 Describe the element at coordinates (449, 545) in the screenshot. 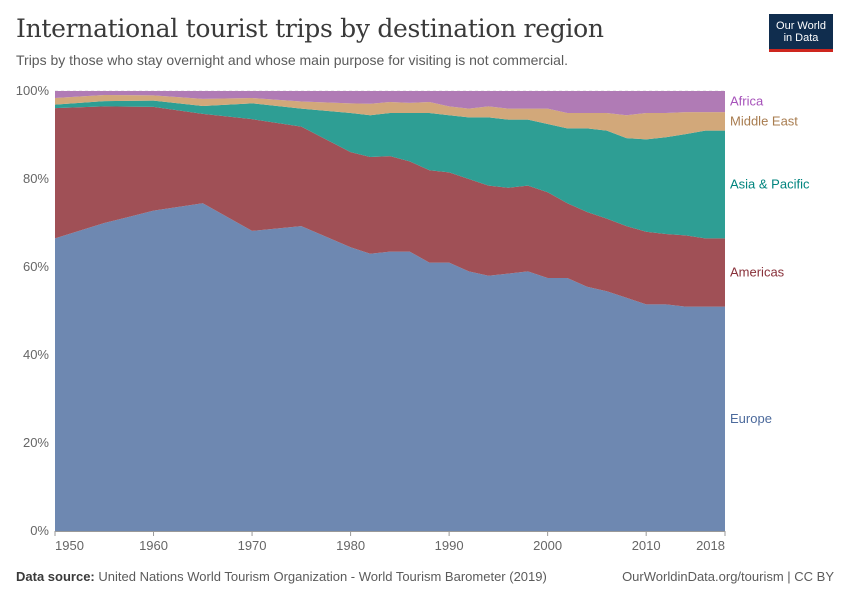

I see `x-tick-label: 1990` at that location.